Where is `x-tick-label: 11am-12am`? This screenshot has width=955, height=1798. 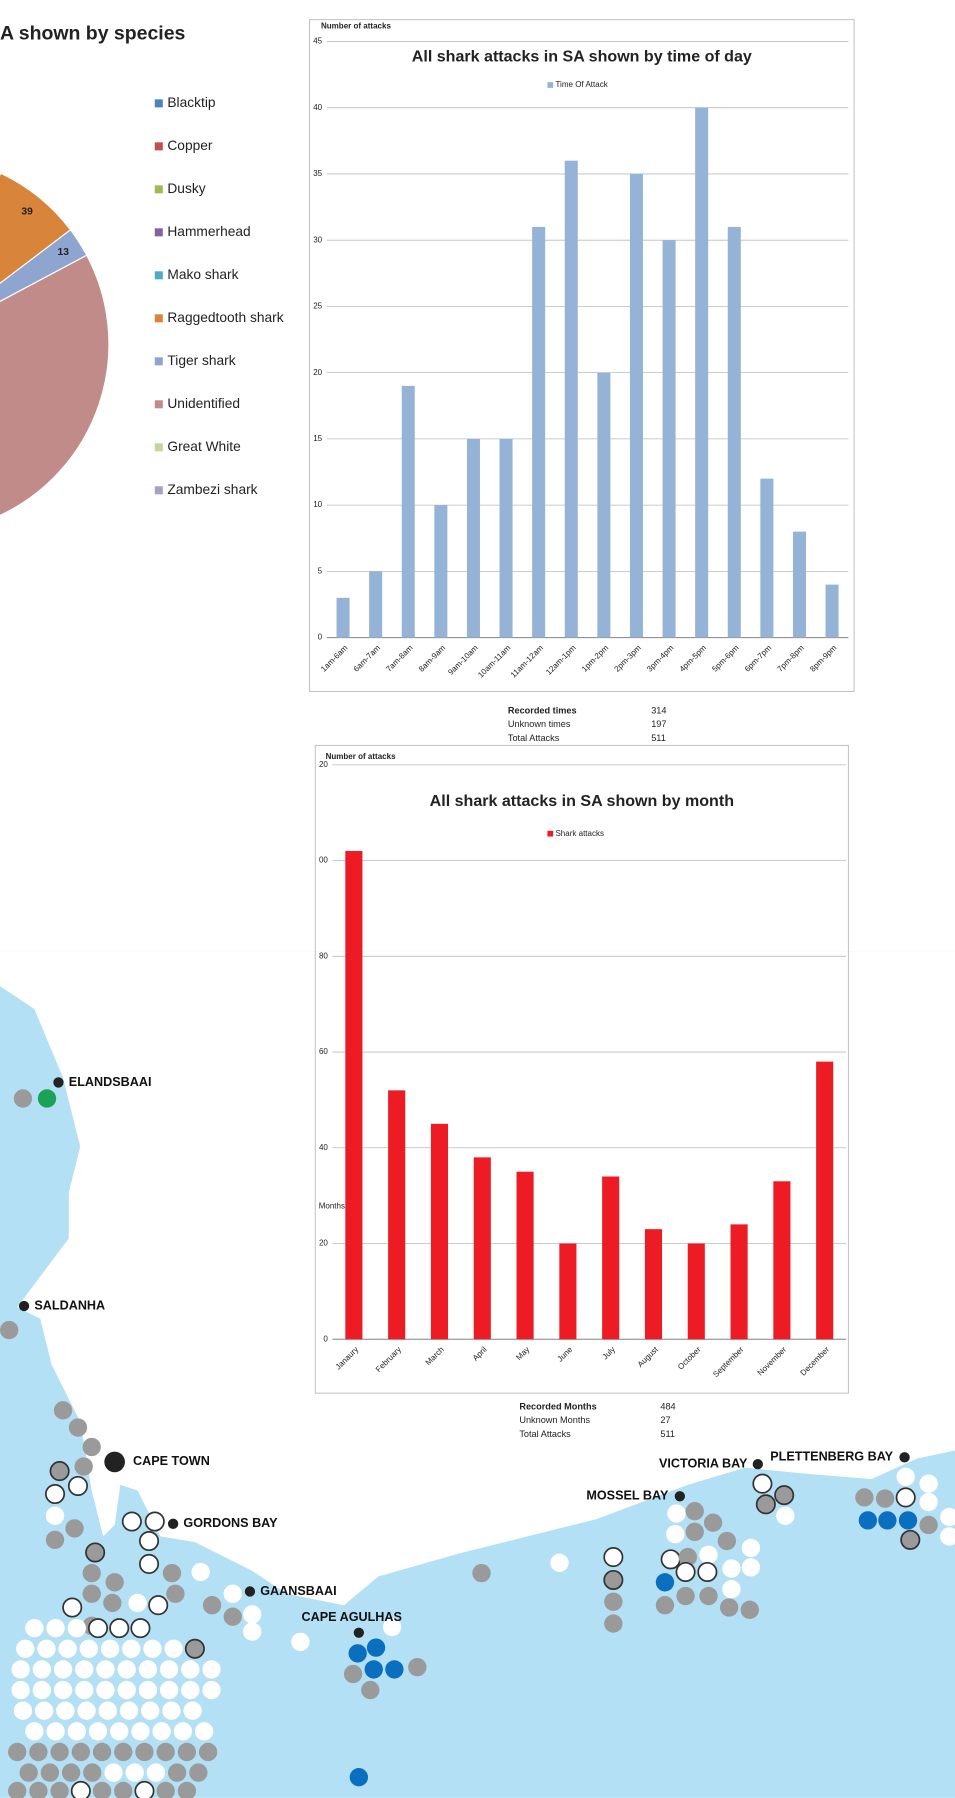 x-tick-label: 11am-12am is located at coordinates (527, 661).